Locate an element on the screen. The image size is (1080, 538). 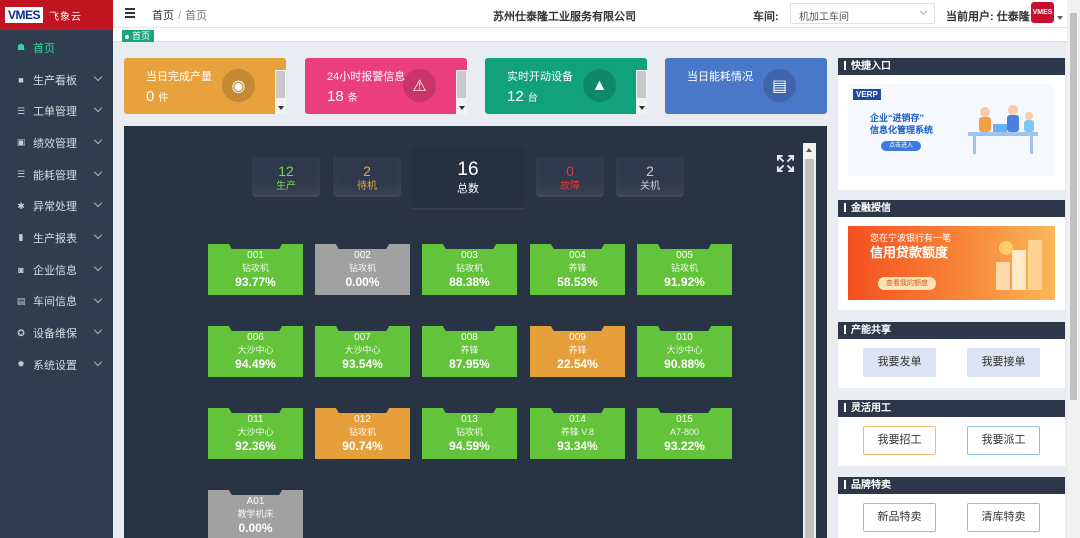
machine-tile: 004 养锋 58.53% is located at coordinates (577, 269).